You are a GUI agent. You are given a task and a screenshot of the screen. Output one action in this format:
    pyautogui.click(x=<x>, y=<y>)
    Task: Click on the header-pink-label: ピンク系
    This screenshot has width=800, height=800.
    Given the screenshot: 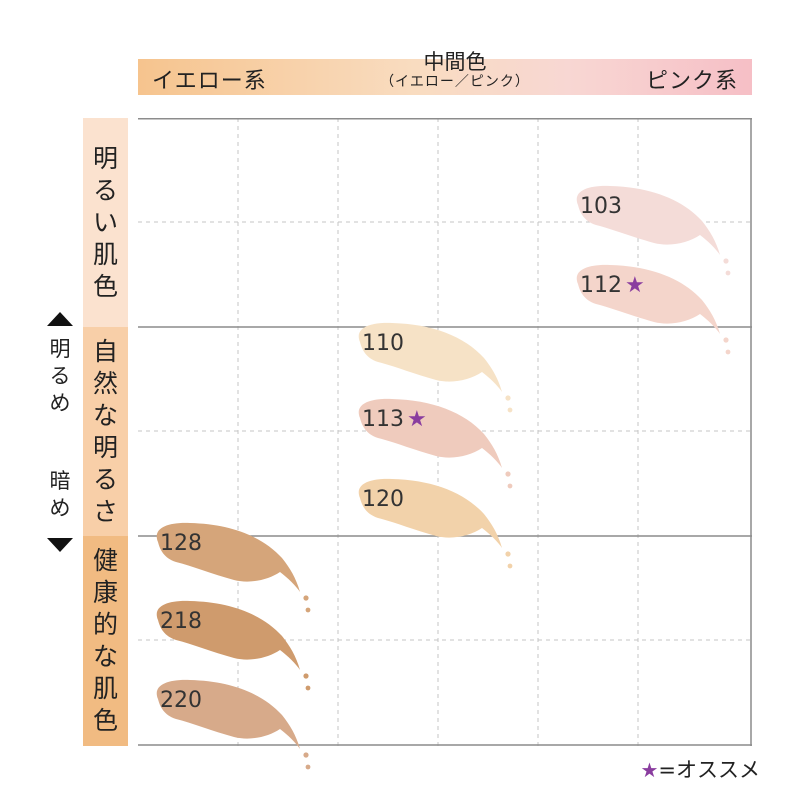 What is the action you would take?
    pyautogui.click(x=691, y=81)
    